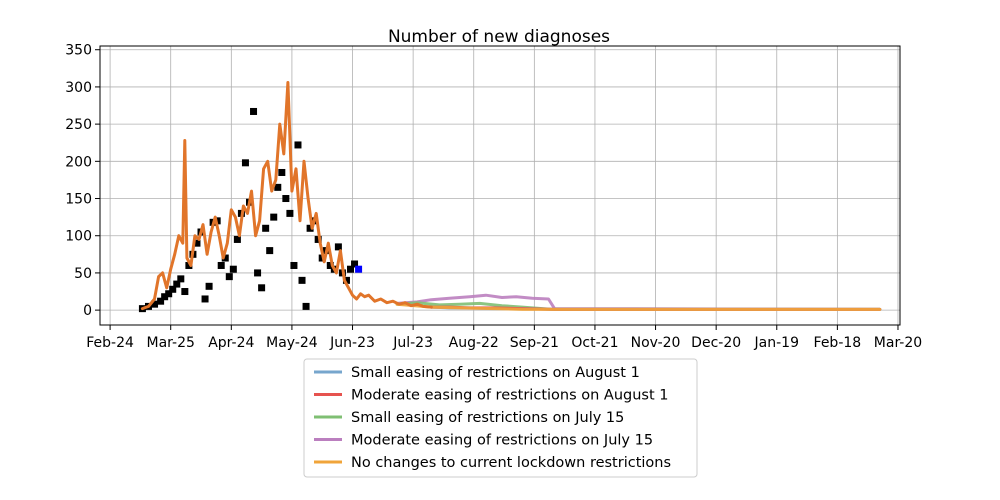  What do you see at coordinates (110, 343) in the screenshot?
I see `x-tick-label: Feb-24` at bounding box center [110, 343].